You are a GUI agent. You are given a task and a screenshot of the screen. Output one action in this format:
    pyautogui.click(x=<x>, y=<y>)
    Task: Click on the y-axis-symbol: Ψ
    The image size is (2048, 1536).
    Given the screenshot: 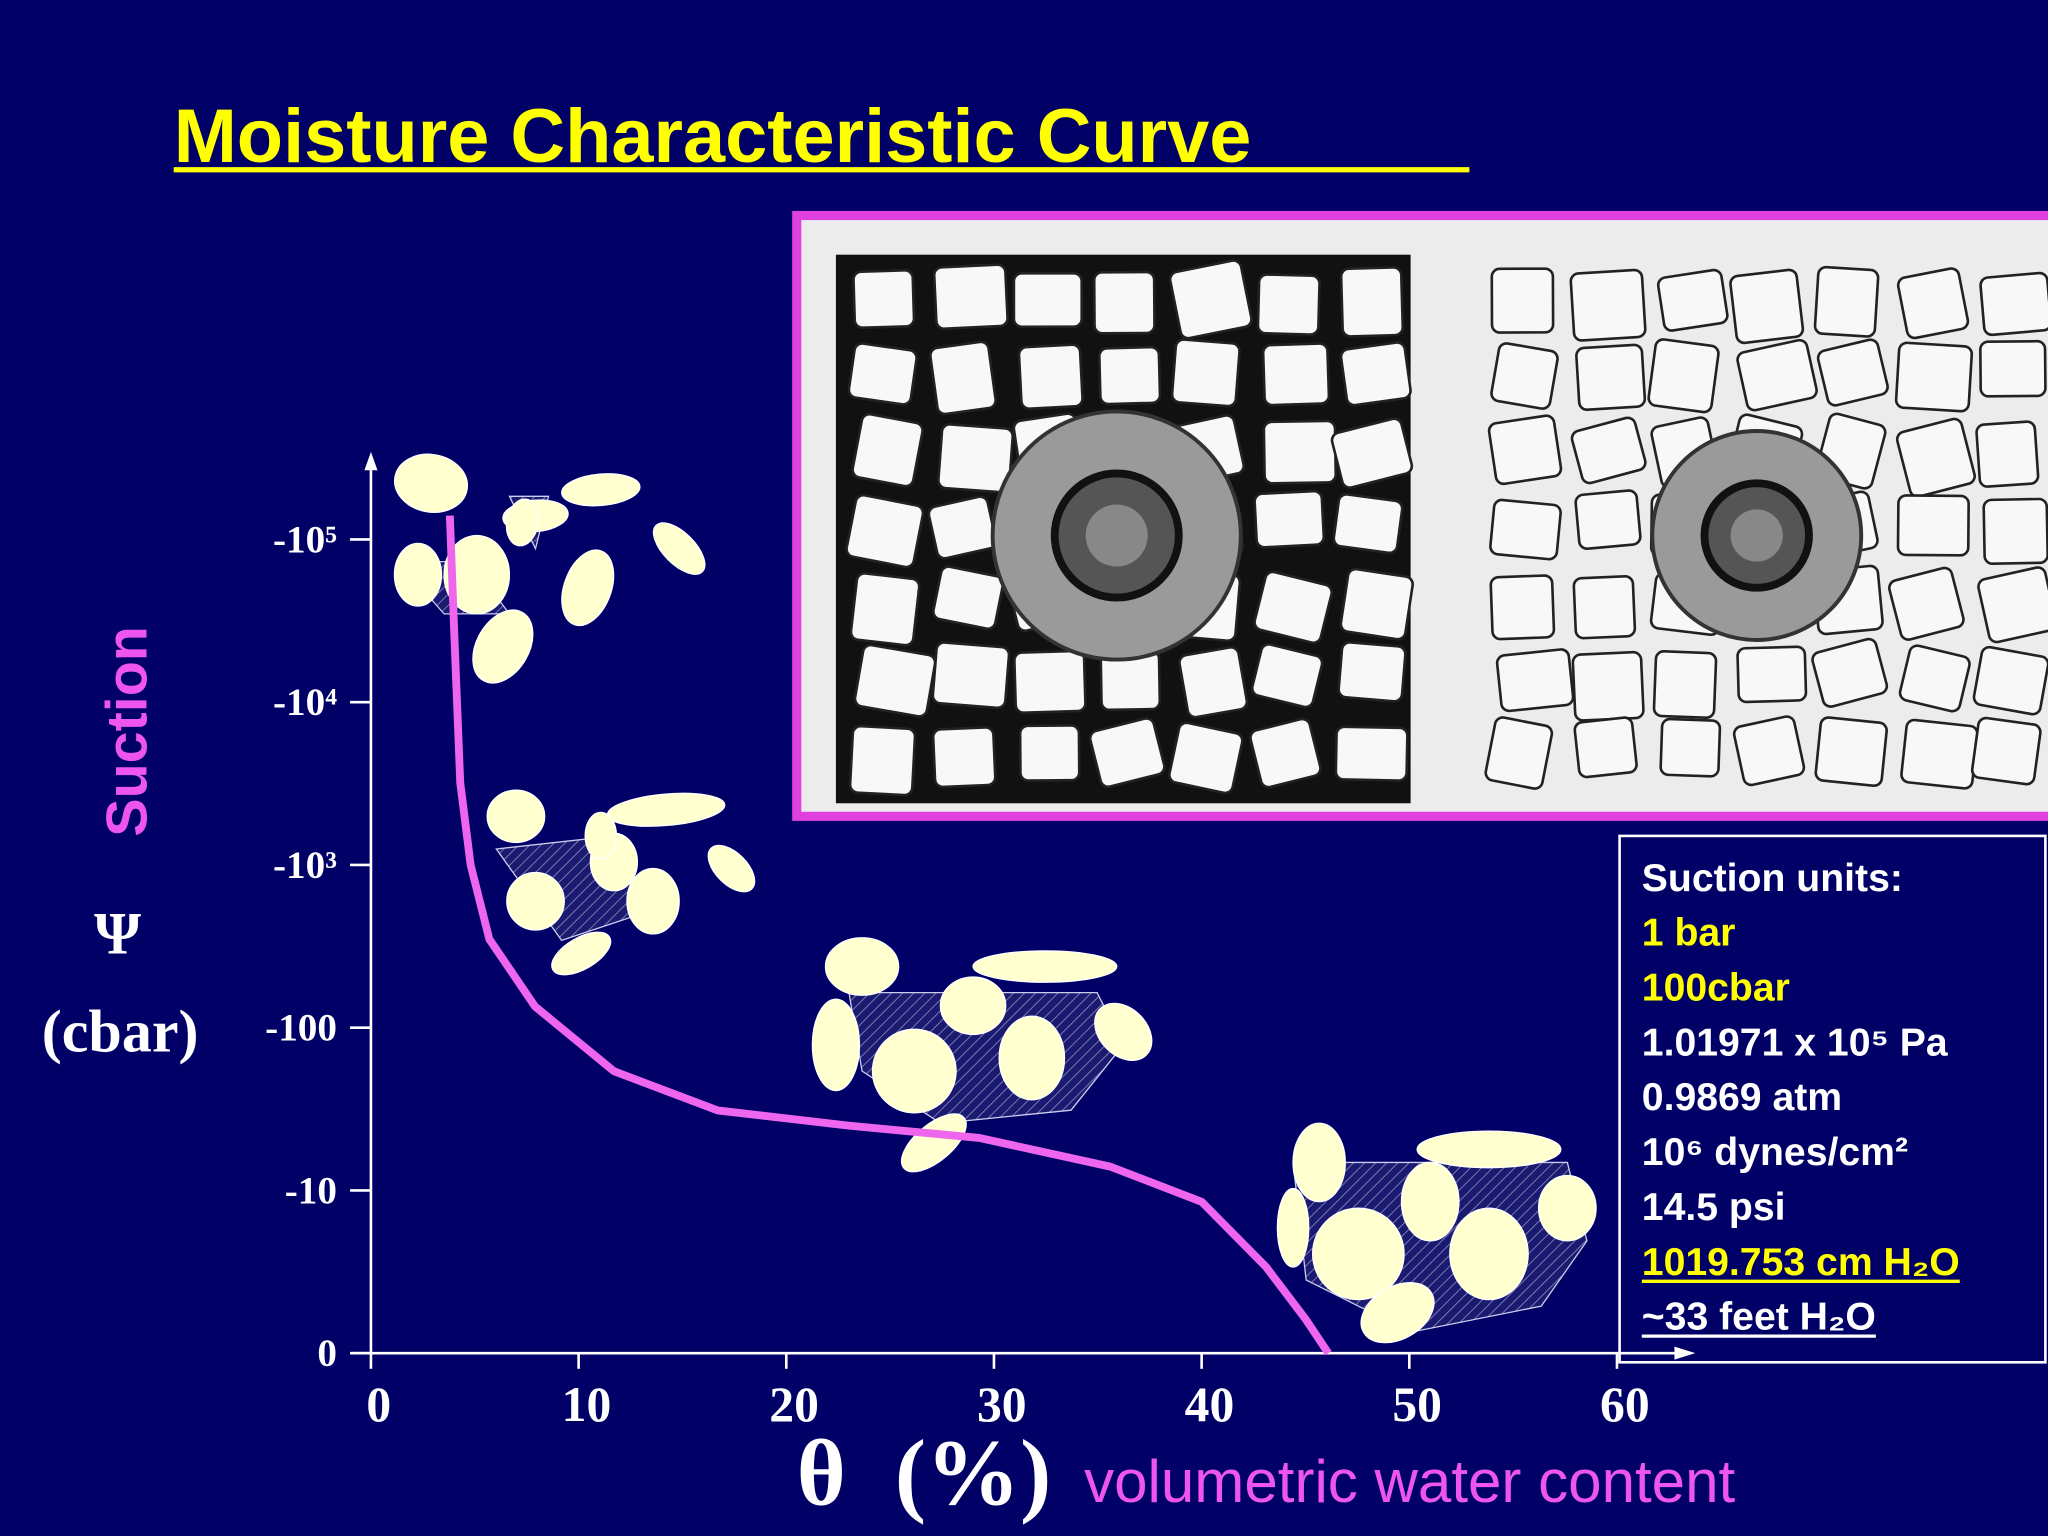 What is the action you would take?
    pyautogui.click(x=117, y=932)
    